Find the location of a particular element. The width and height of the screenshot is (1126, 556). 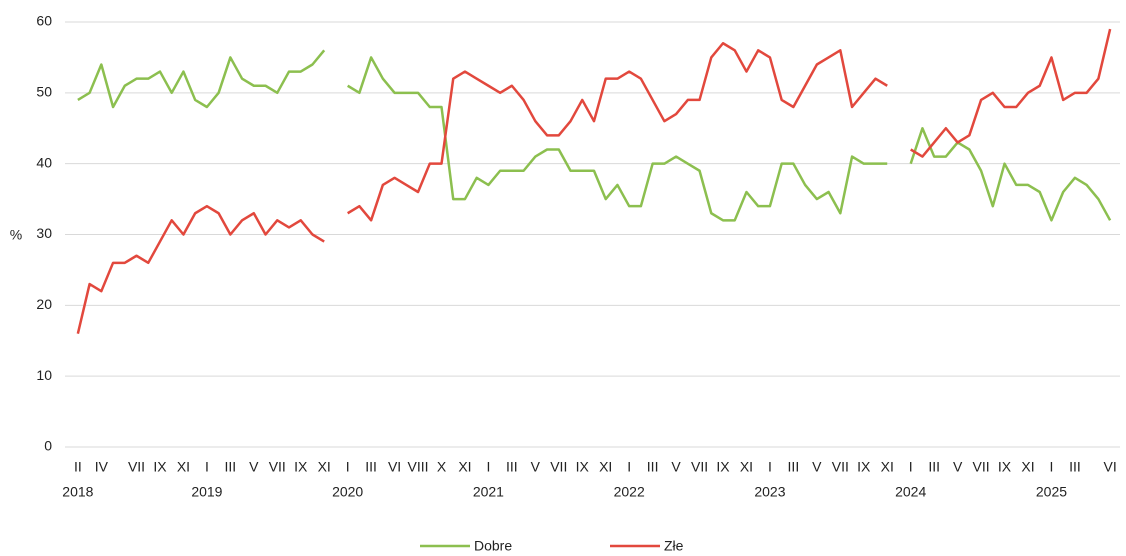

y-tick-label: 10 is located at coordinates (44, 375).